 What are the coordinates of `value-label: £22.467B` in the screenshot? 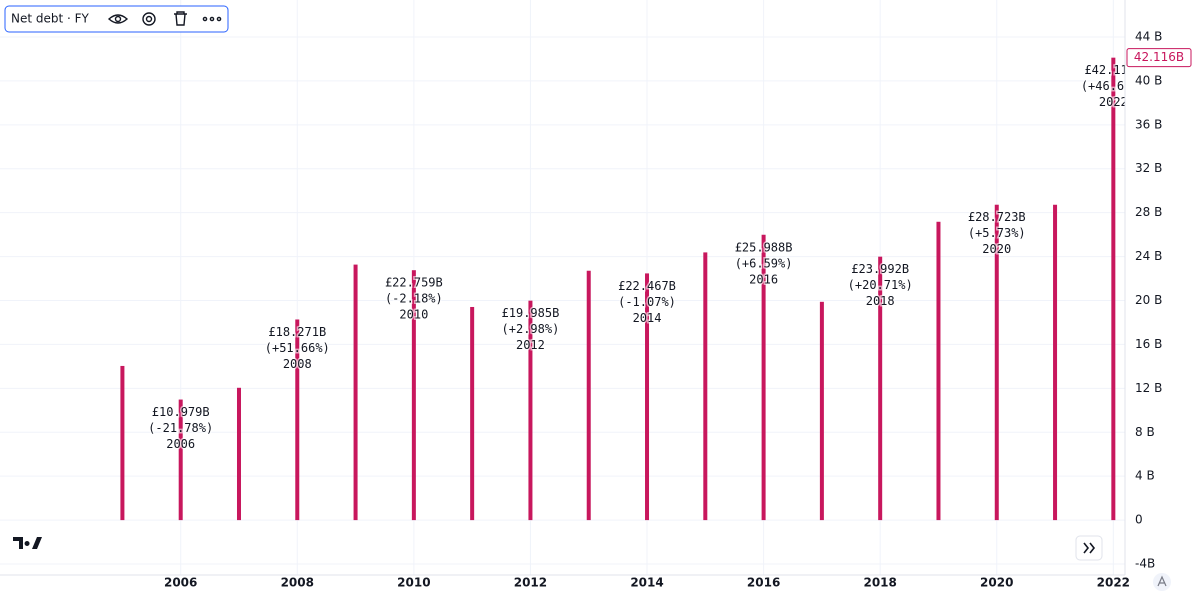 It's located at (647, 286).